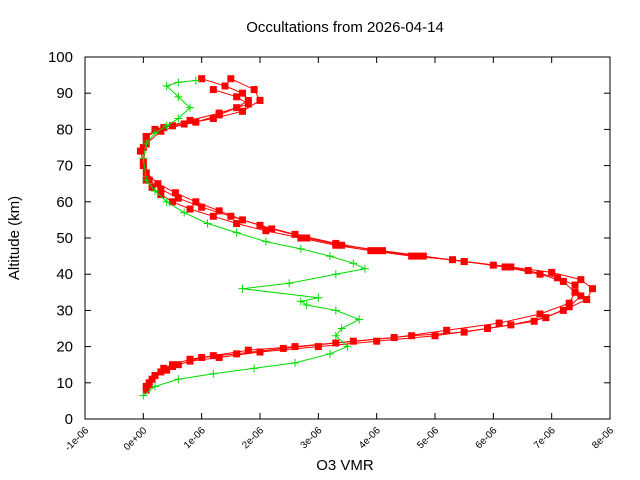 The height and width of the screenshot is (480, 640). What do you see at coordinates (345, 465) in the screenshot?
I see `x-axis-label: O3 VMR` at bounding box center [345, 465].